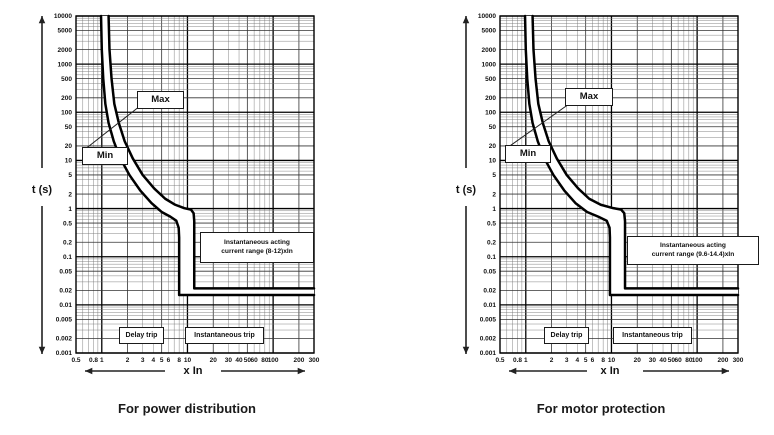  What do you see at coordinates (487, 16) in the screenshot?
I see `svg-text: 10000` at bounding box center [487, 16].